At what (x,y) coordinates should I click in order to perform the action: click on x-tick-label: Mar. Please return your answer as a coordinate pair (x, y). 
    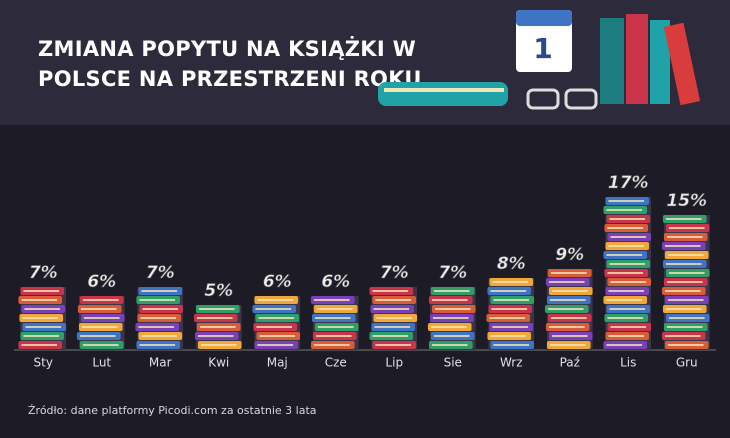
    Looking at the image, I should click on (160, 363).